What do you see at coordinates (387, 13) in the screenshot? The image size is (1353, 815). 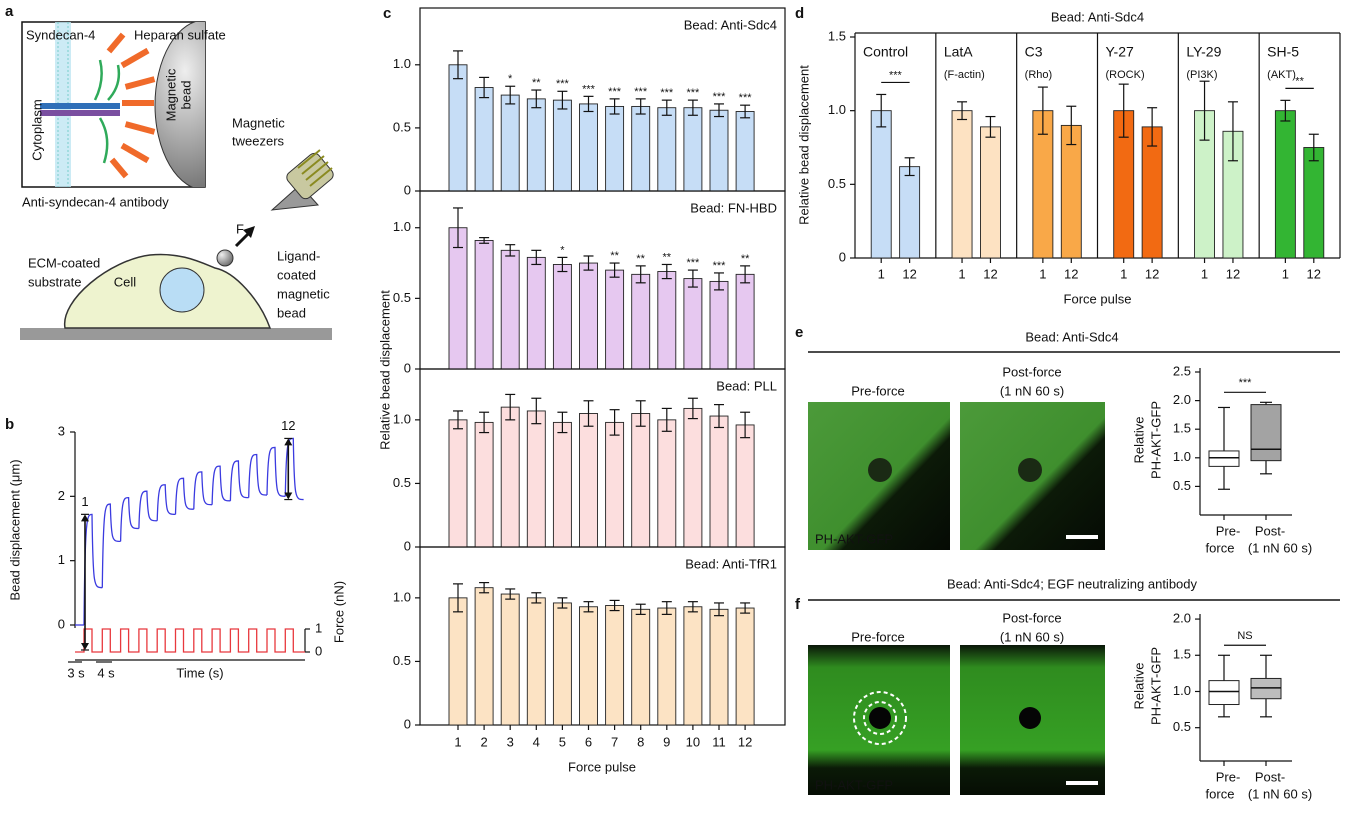 I see `label: c` at bounding box center [387, 13].